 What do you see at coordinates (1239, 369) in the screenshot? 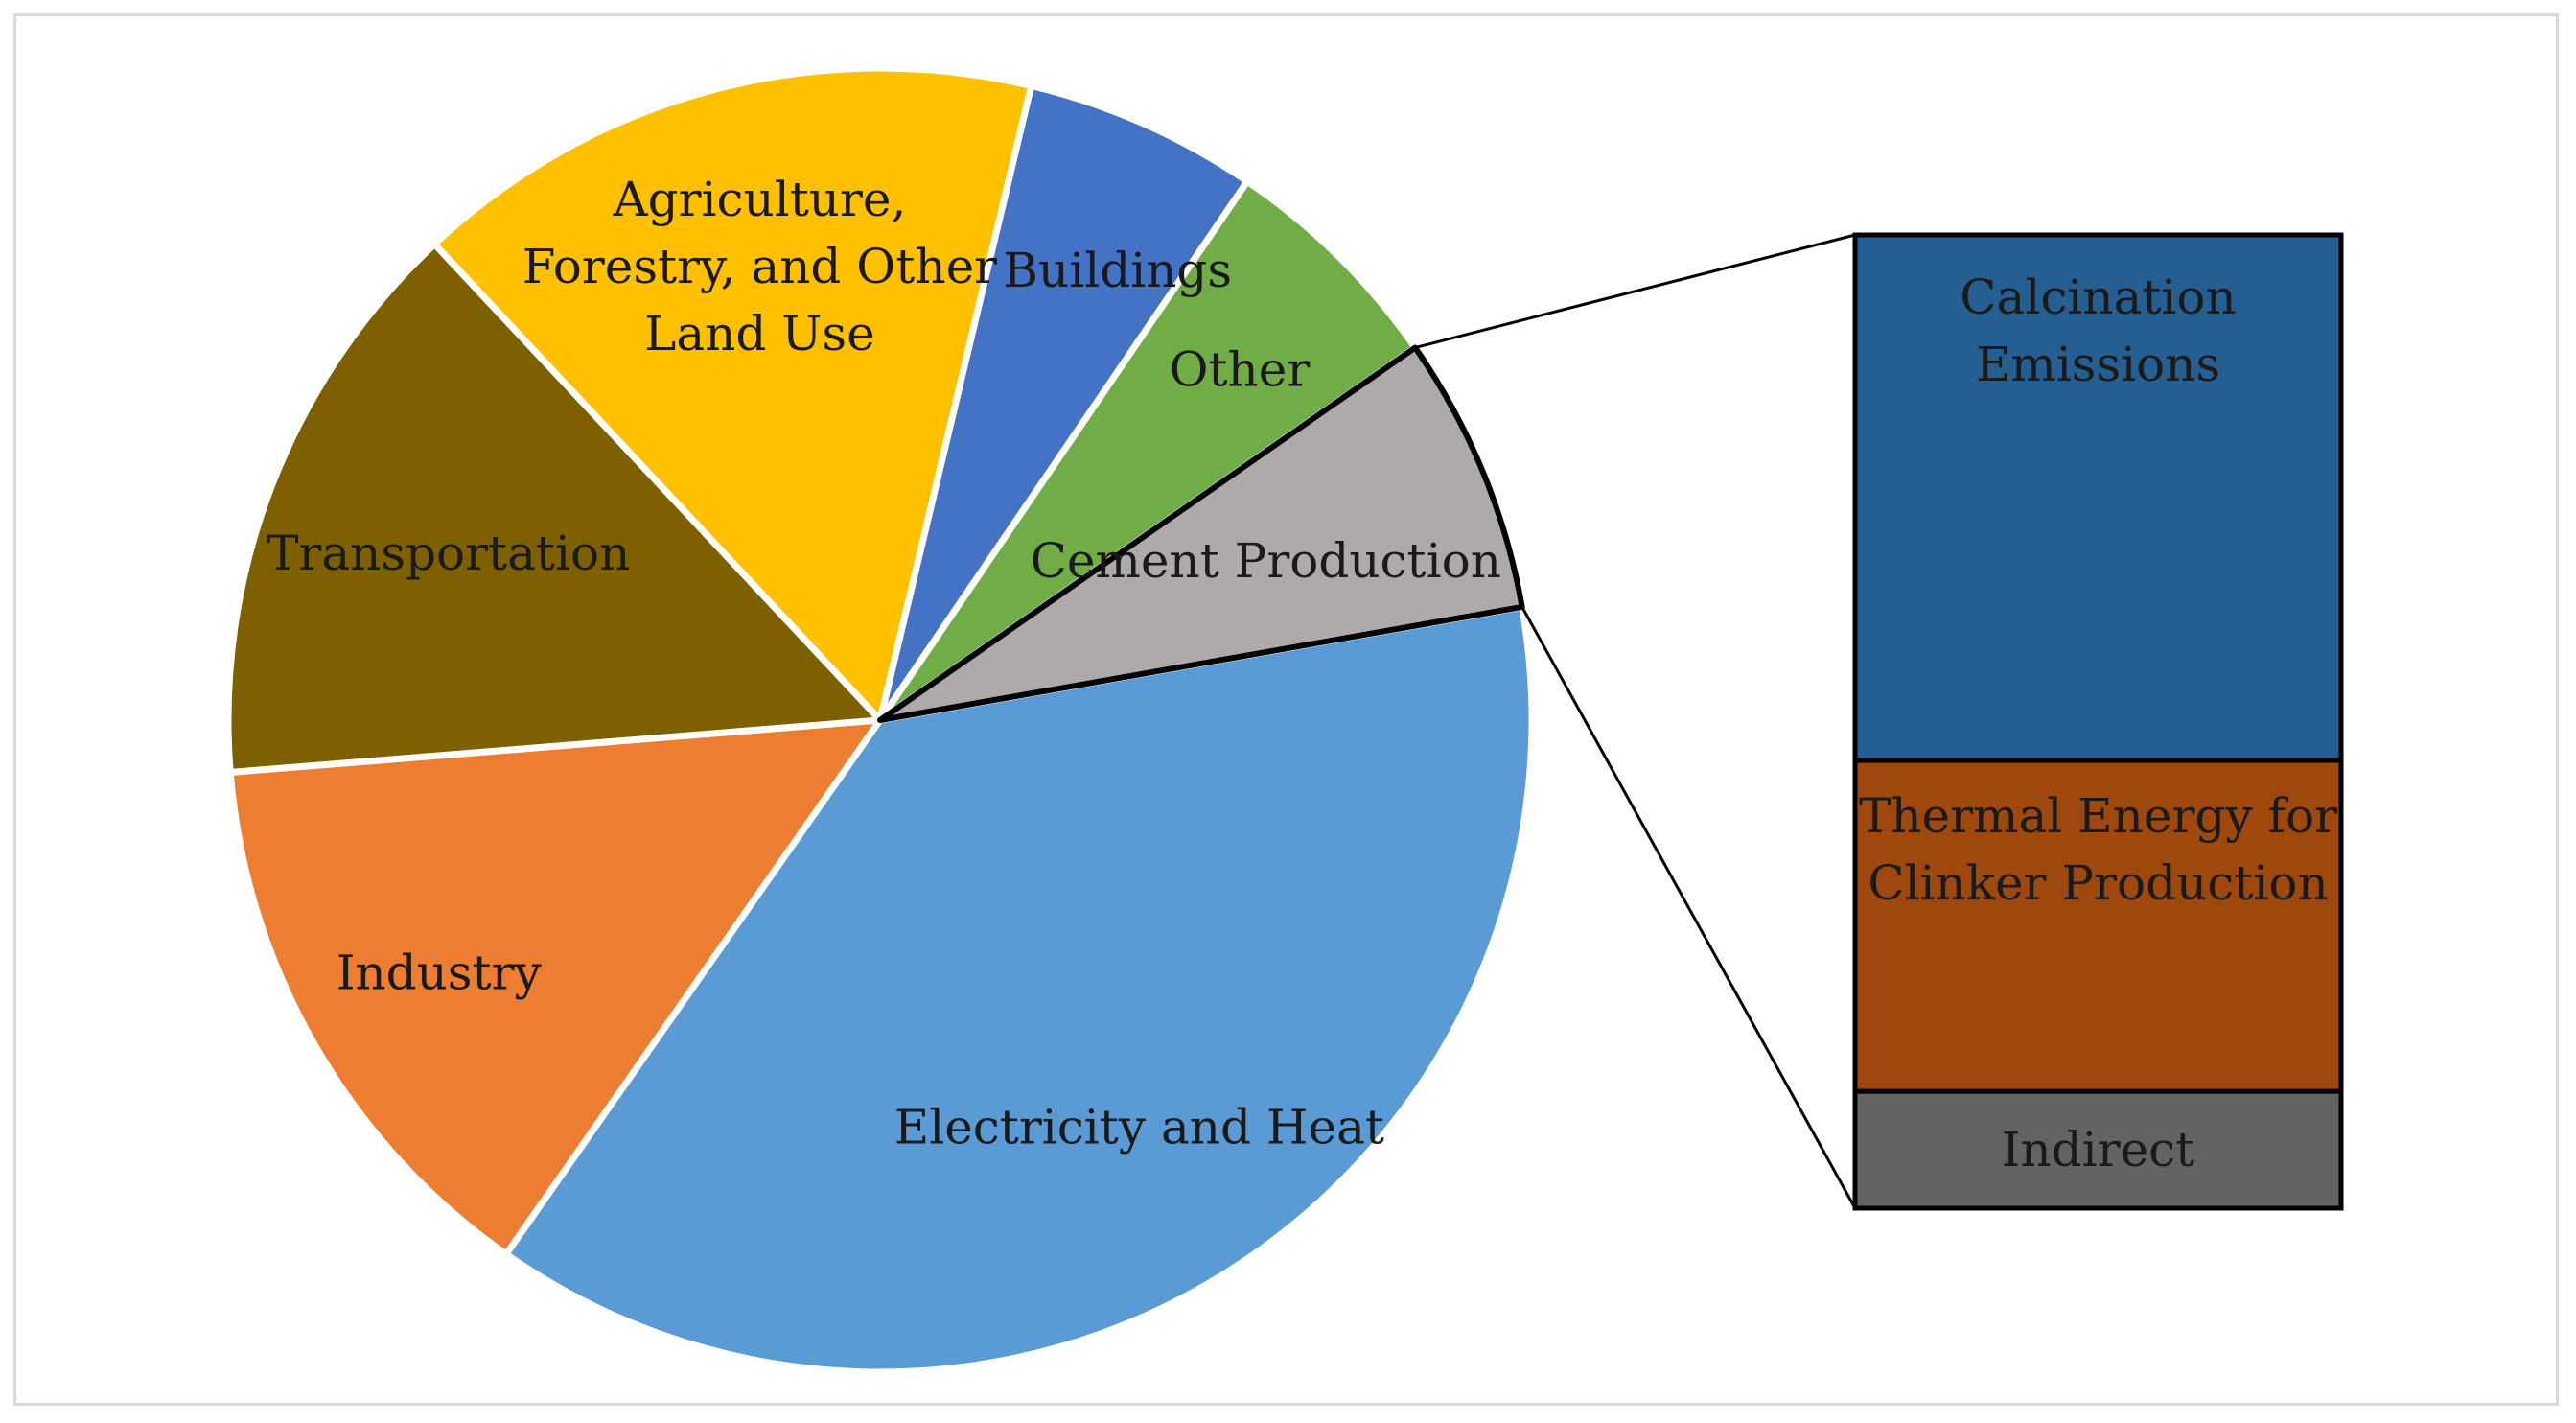
I see `pie-label-other: Other` at bounding box center [1239, 369].